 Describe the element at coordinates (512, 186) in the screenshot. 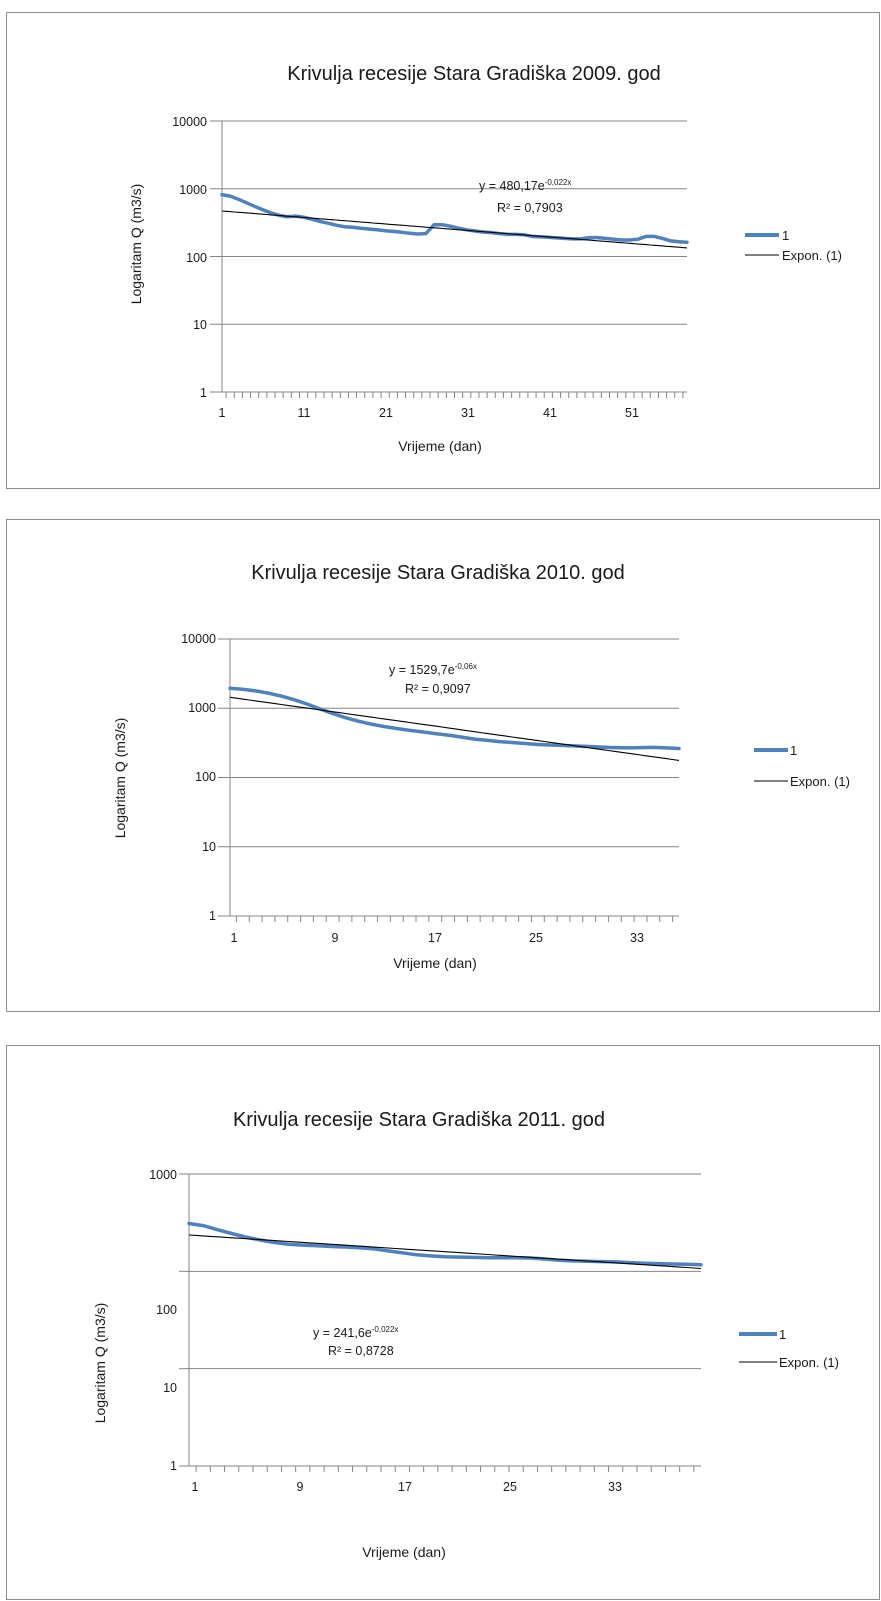

I see `equation-main: y = 480,17e` at that location.